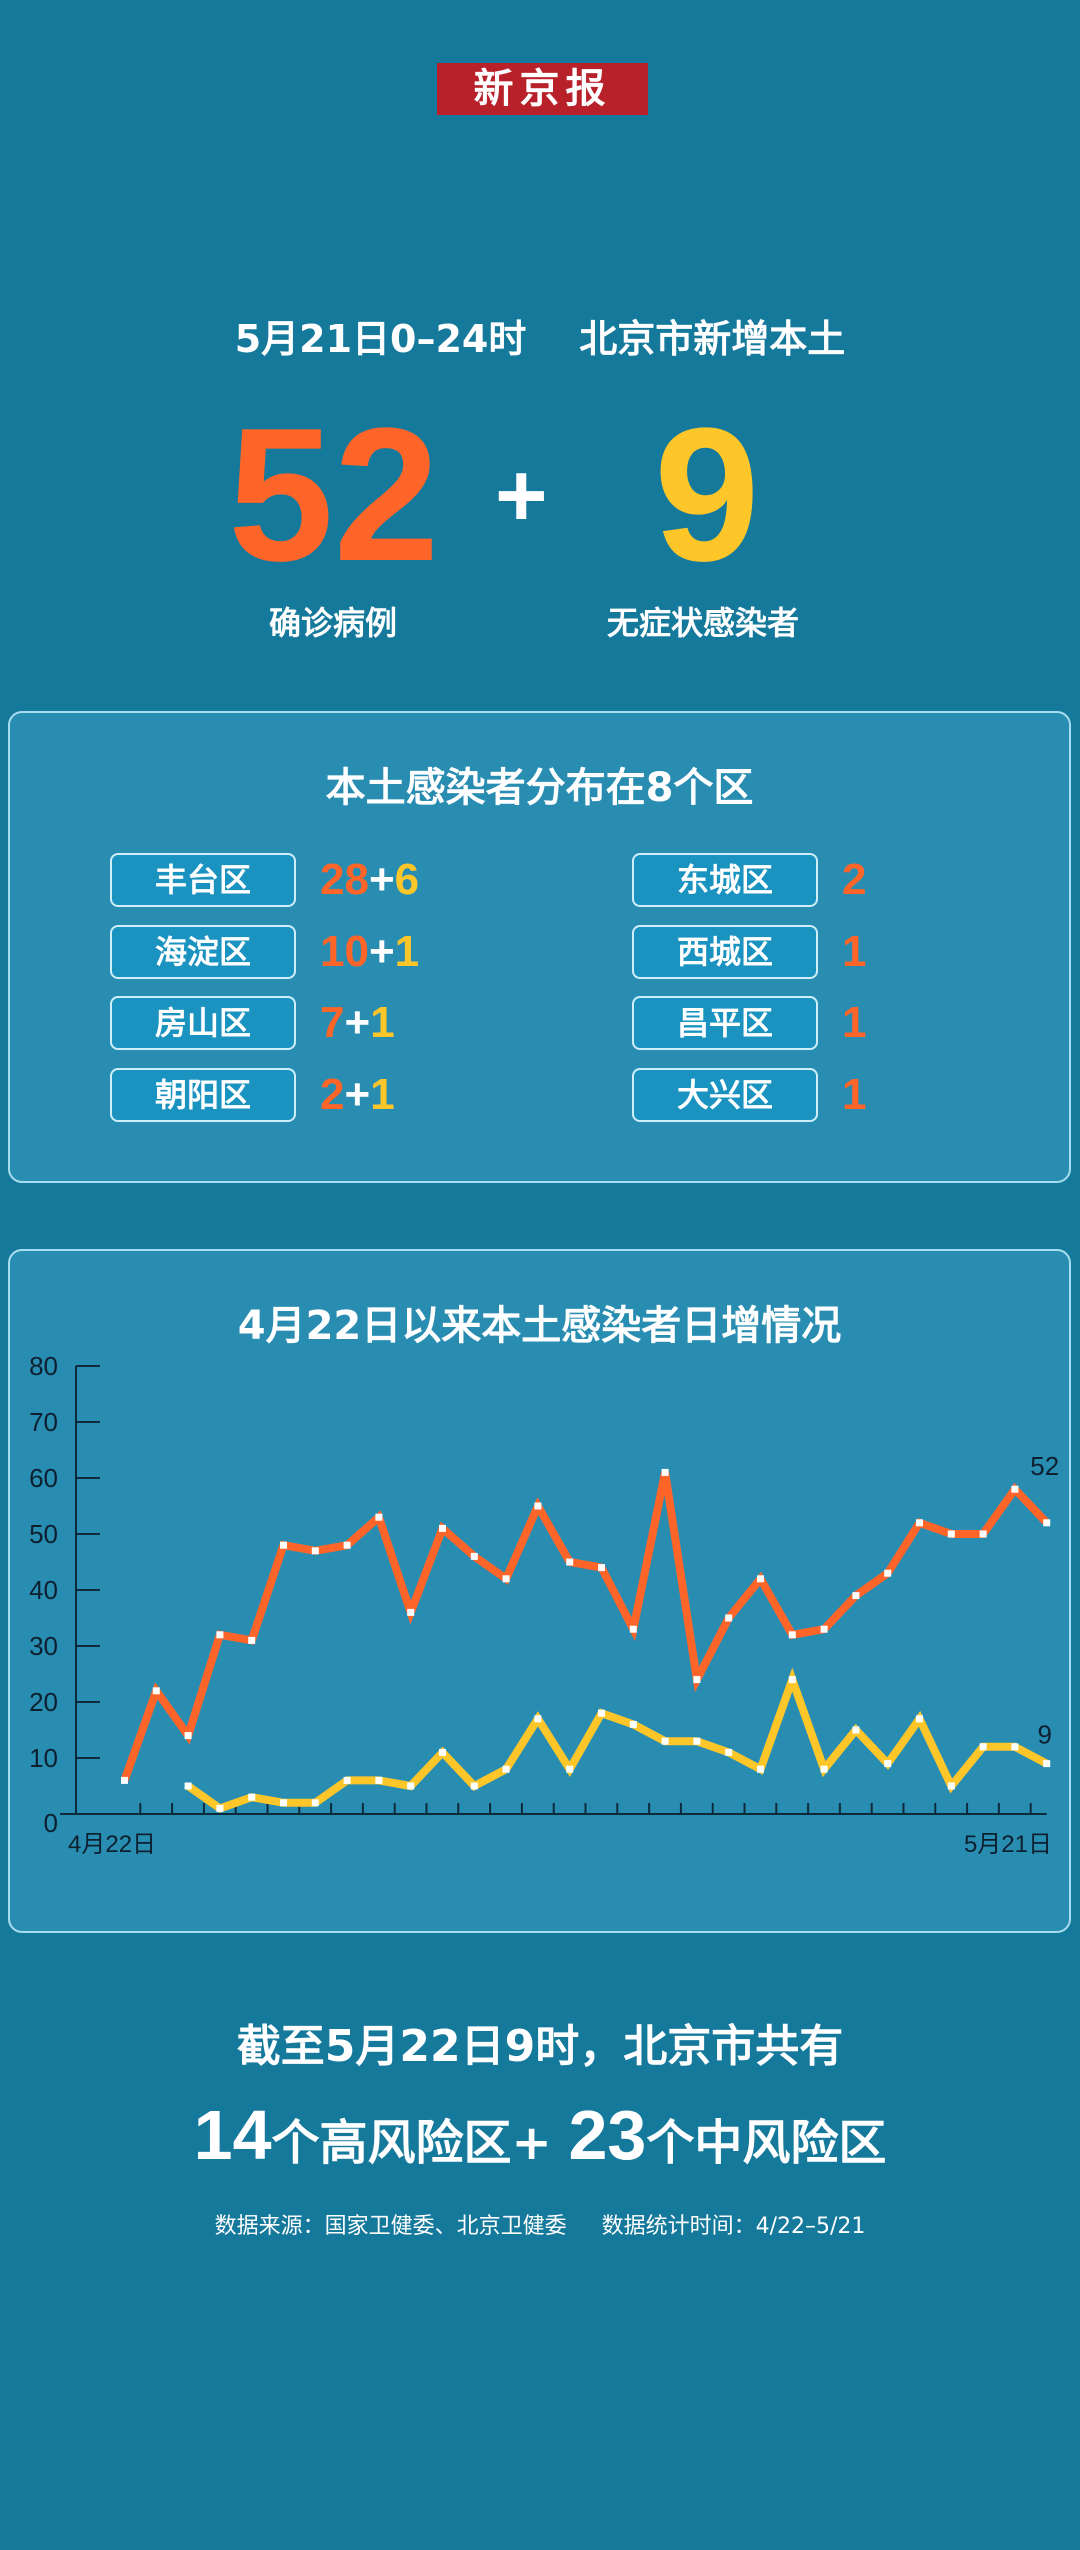 This screenshot has height=2550, width=1080. Describe the element at coordinates (43, 1478) in the screenshot. I see `y-tick-label: 60` at that location.